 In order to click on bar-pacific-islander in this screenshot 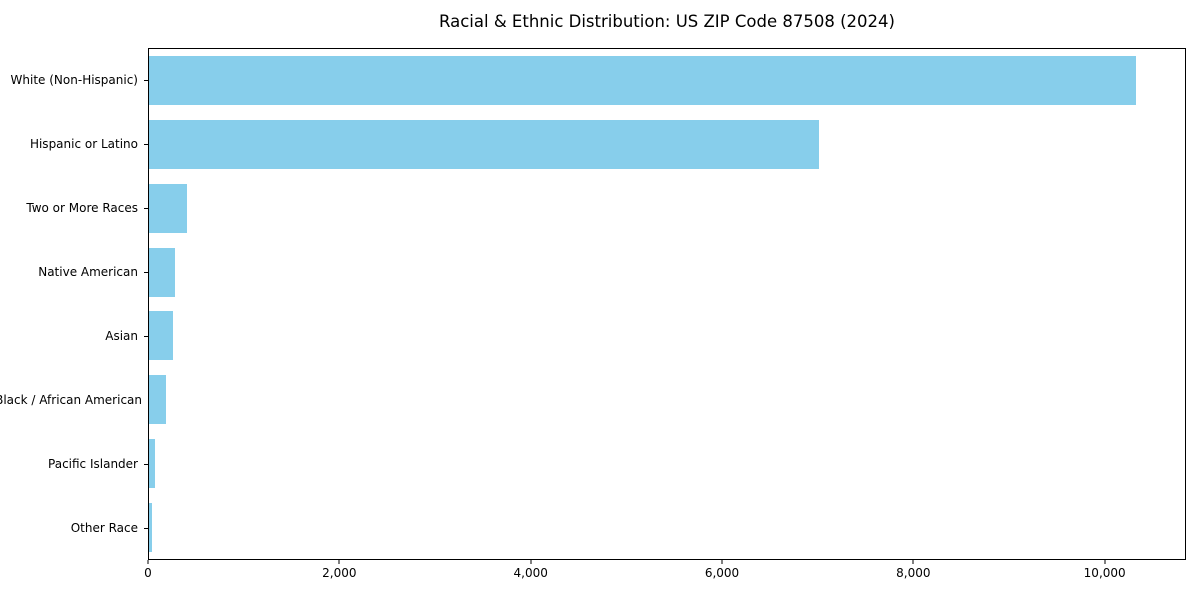, I will do `click(152, 463)`.